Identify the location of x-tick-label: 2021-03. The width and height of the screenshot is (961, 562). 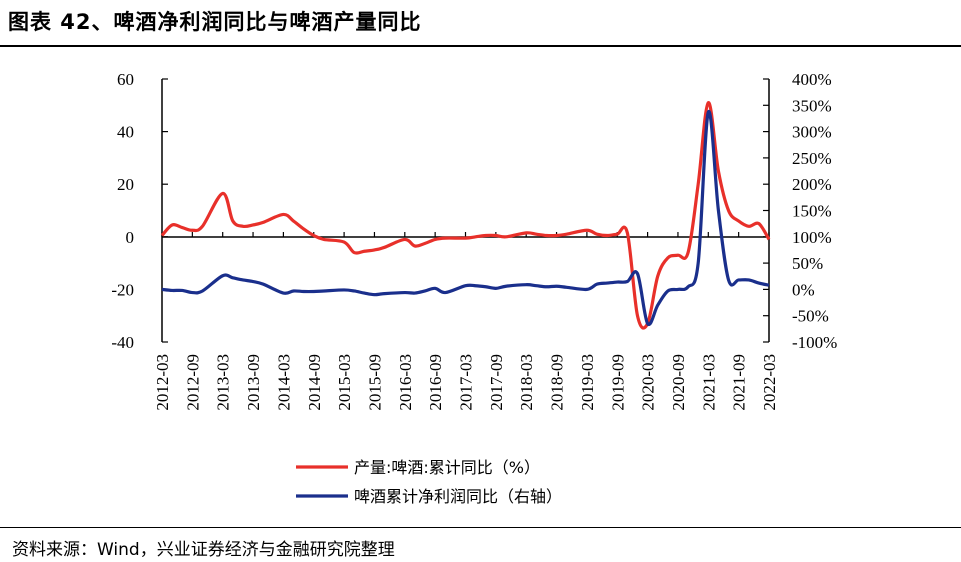
(708, 382).